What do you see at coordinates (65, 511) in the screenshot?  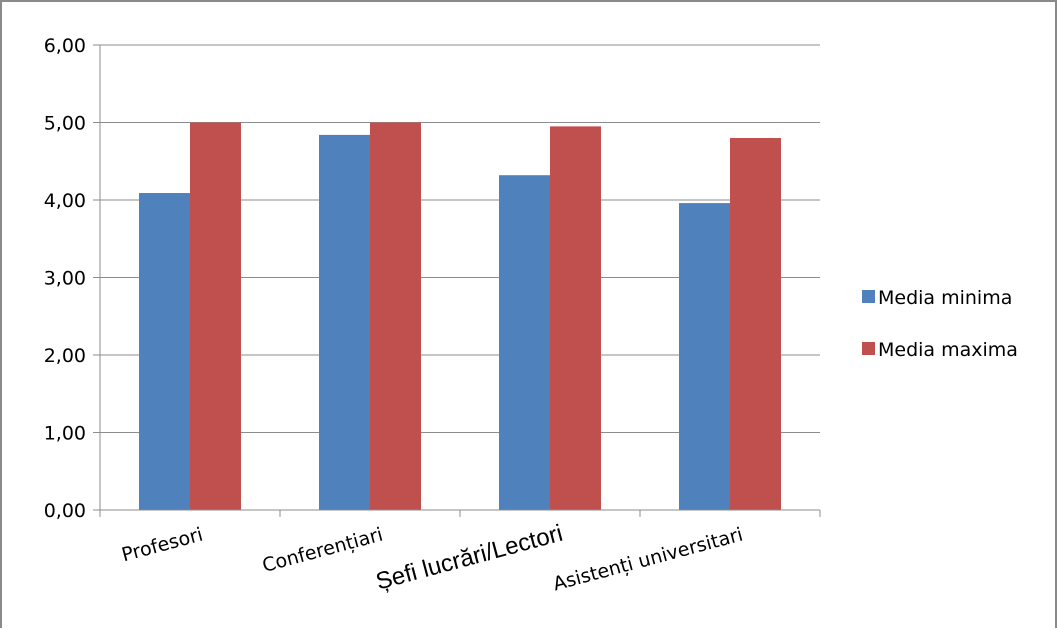 I see `y-tick-label: 0,00` at bounding box center [65, 511].